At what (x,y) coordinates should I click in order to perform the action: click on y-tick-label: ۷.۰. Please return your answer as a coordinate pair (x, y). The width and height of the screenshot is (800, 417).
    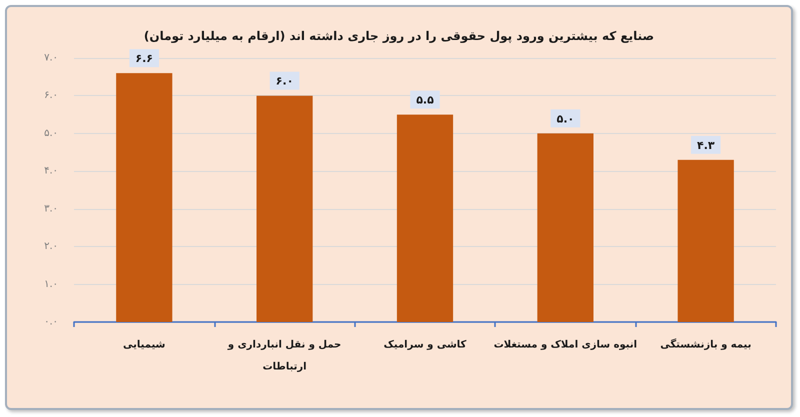
    Looking at the image, I should click on (51, 58).